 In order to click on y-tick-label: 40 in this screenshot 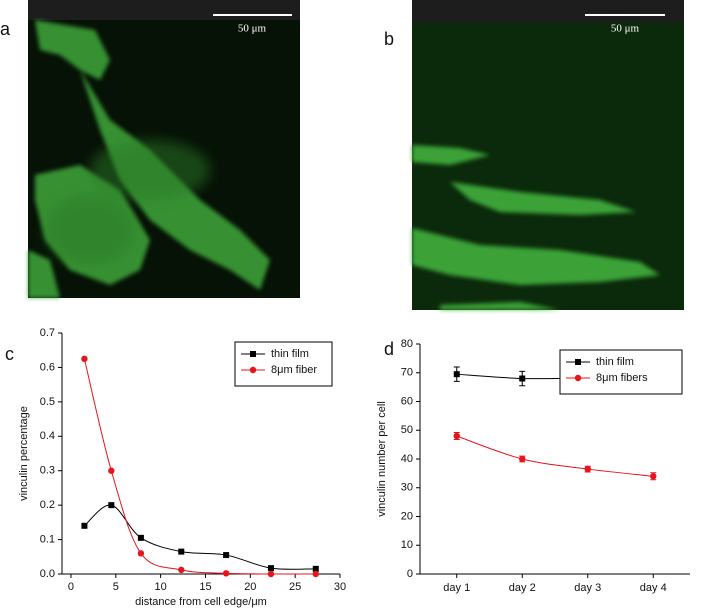, I will do `click(407, 459)`.